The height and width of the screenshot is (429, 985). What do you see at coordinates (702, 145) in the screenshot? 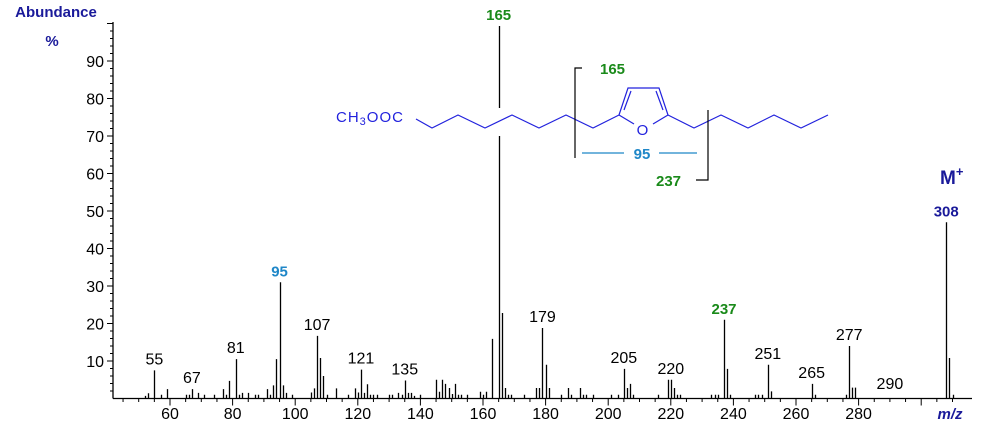
I see `fragment-237-bracket` at bounding box center [702, 145].